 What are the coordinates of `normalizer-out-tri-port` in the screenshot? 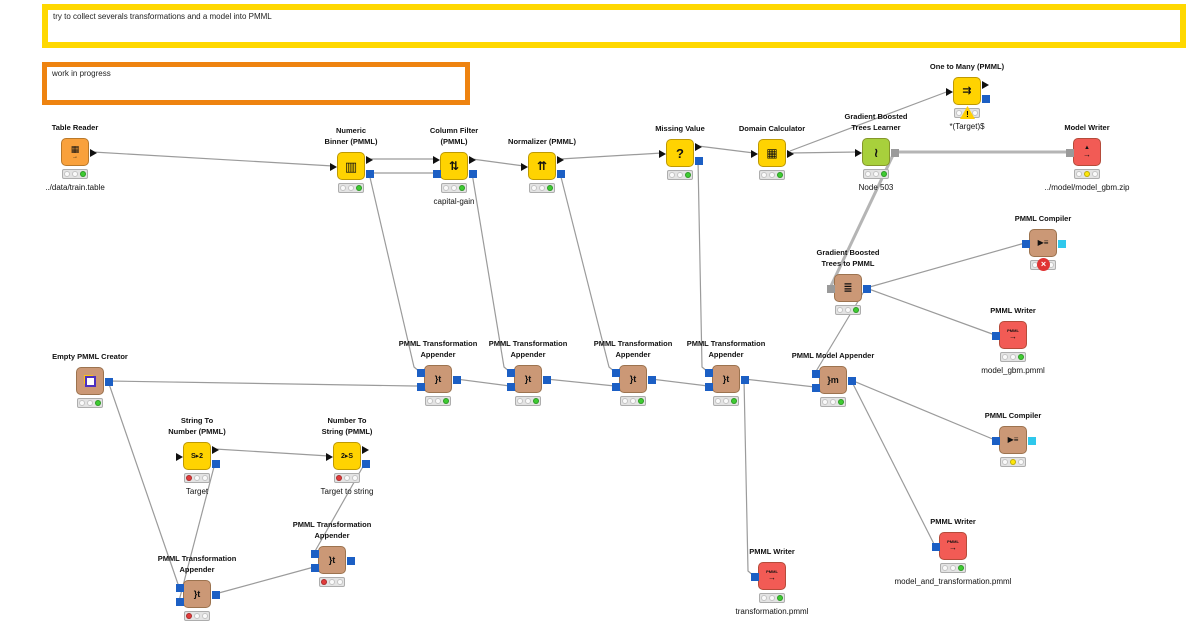 It's located at (560, 160).